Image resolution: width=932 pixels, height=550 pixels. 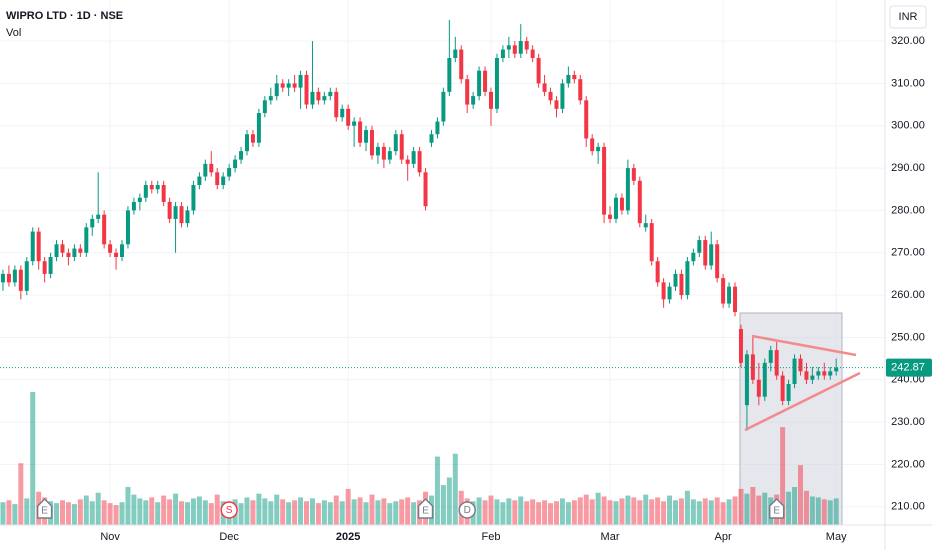 I want to click on y-tick-label: 280.00, so click(x=908, y=210).